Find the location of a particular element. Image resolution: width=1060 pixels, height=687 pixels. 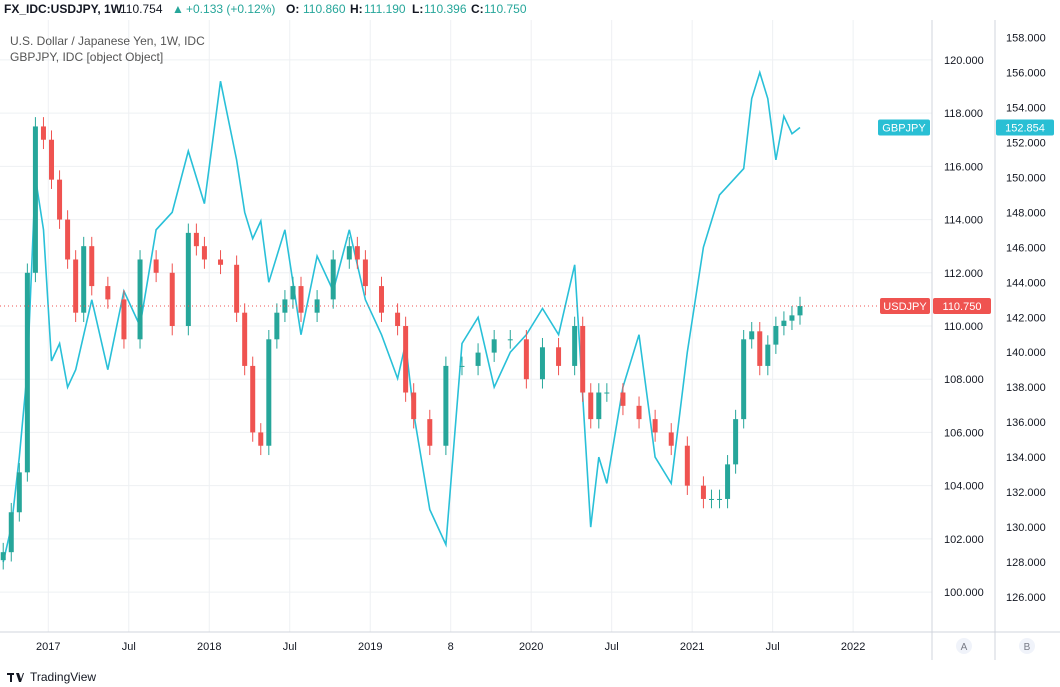

y-right-tick-label: 132.000 is located at coordinates (1026, 493).